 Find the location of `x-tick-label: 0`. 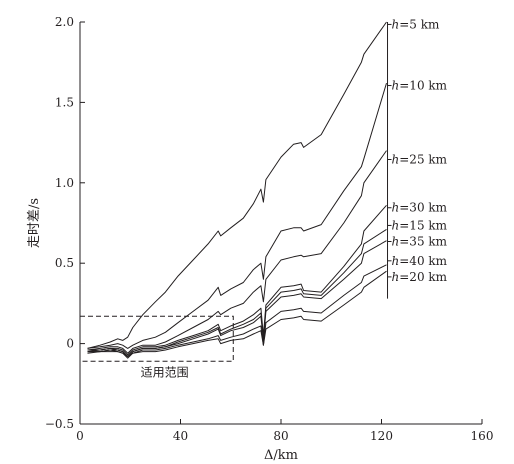

x-tick-label: 0 is located at coordinates (80, 436).